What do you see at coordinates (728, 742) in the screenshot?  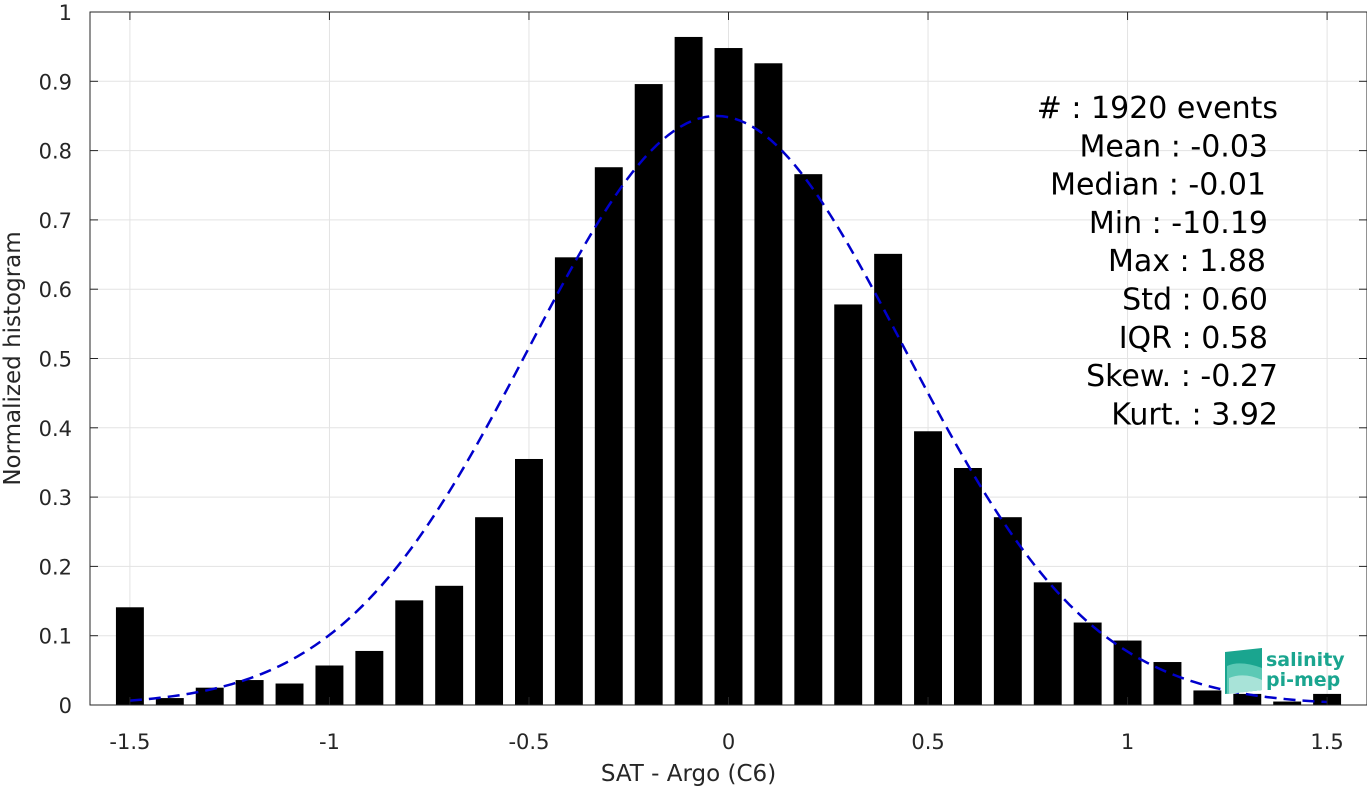 I see `x-tick-label: 0` at bounding box center [728, 742].